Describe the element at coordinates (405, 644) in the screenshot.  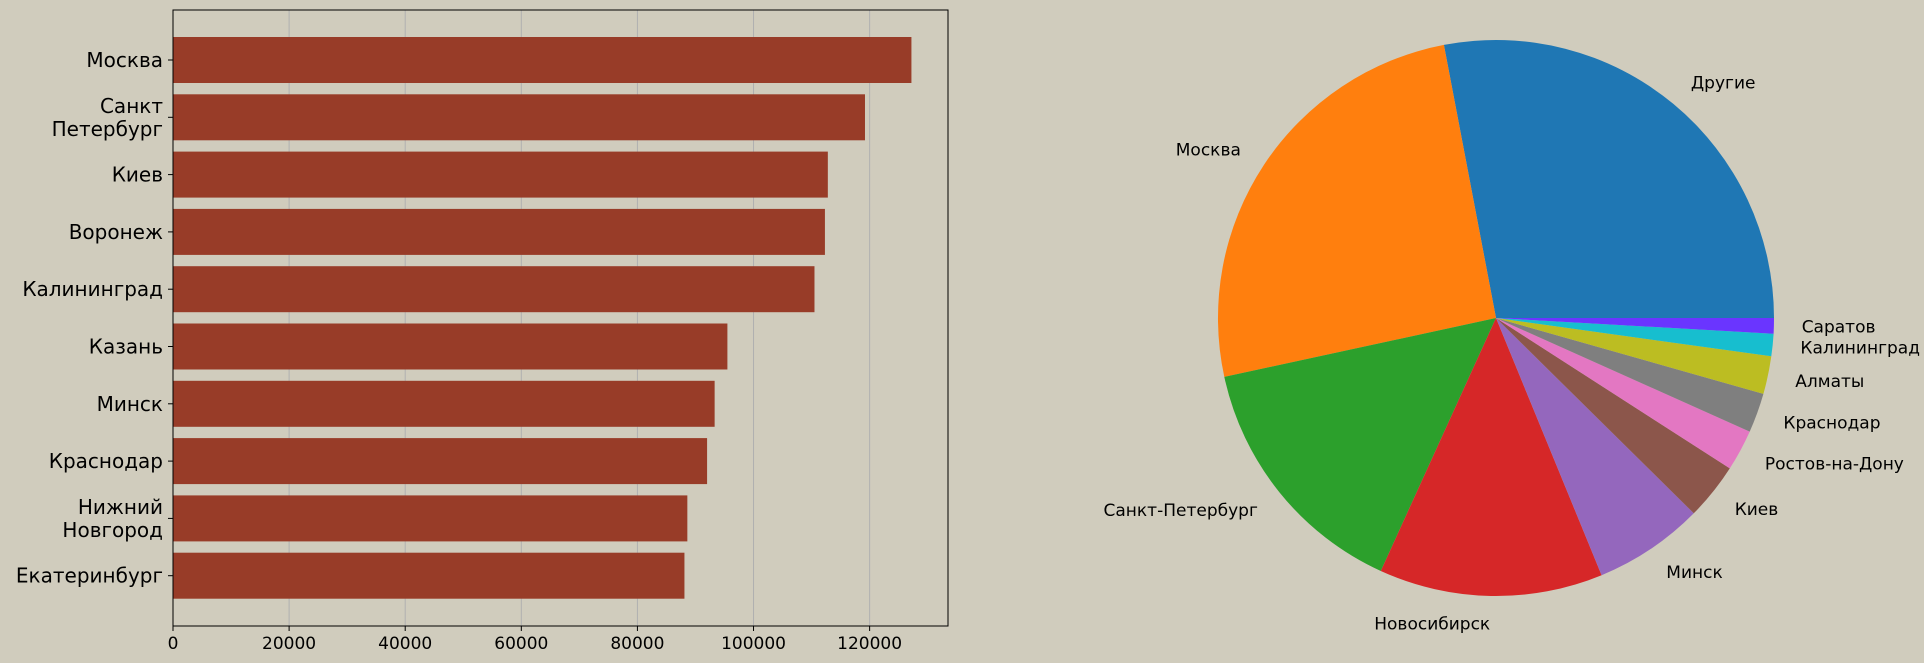
I see `x-tick-label: 40000` at that location.